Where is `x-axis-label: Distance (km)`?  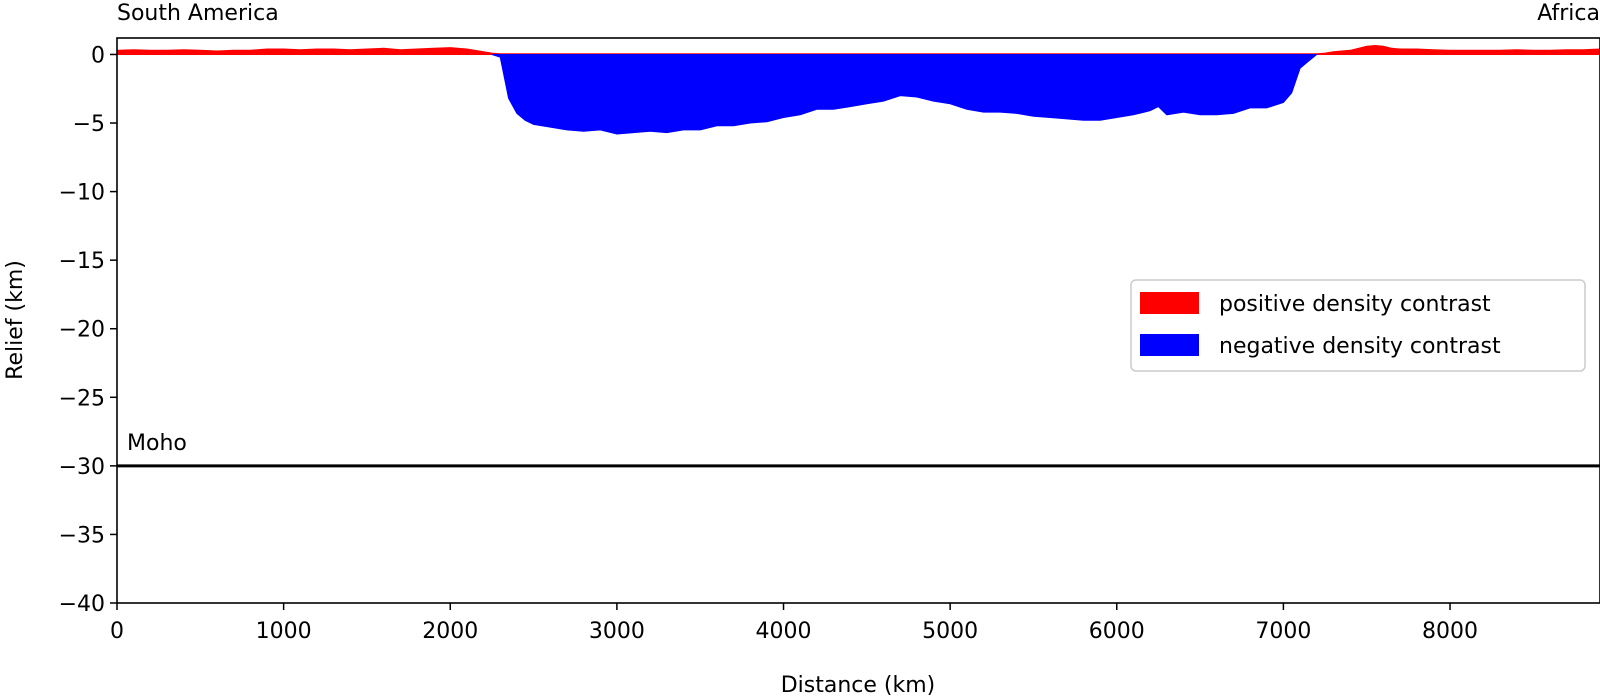 x-axis-label: Distance (km) is located at coordinates (858, 685).